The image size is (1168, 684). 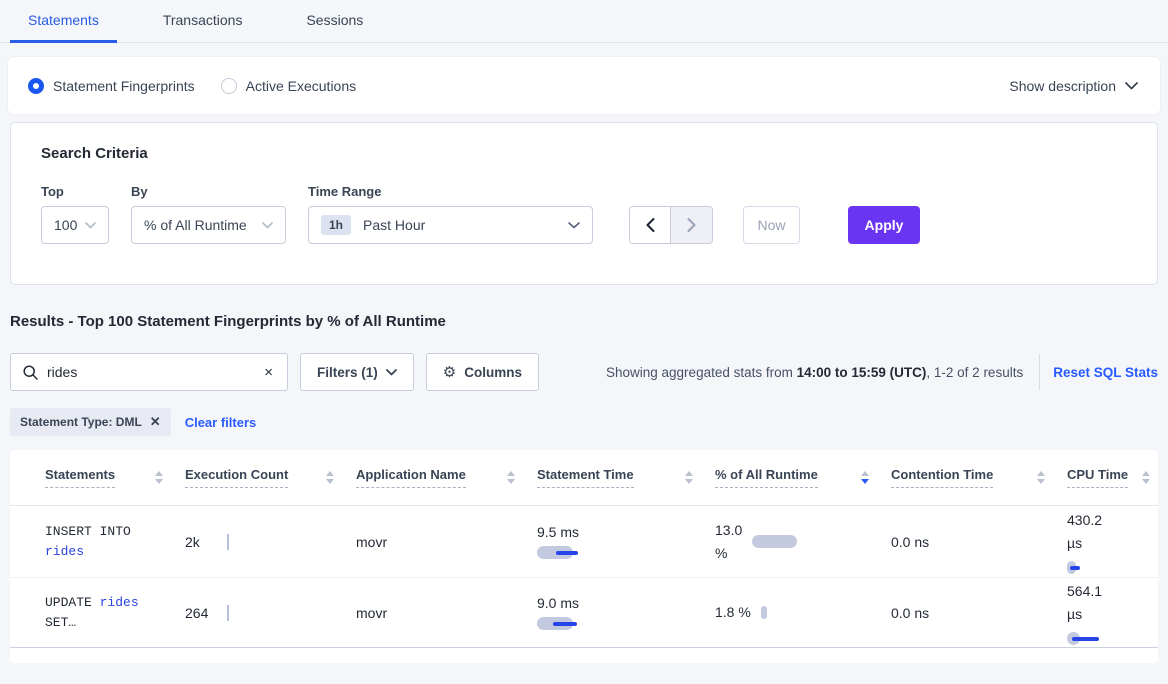 What do you see at coordinates (270, 612) in the screenshot?
I see `execution-count-cell: 264` at bounding box center [270, 612].